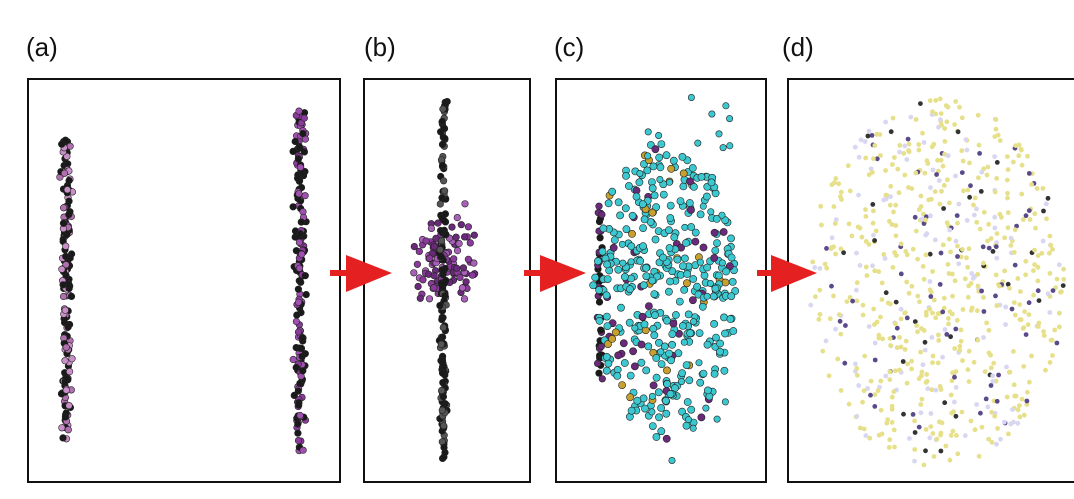  What do you see at coordinates (341, 273) in the screenshot?
I see `arrow-shaft` at bounding box center [341, 273].